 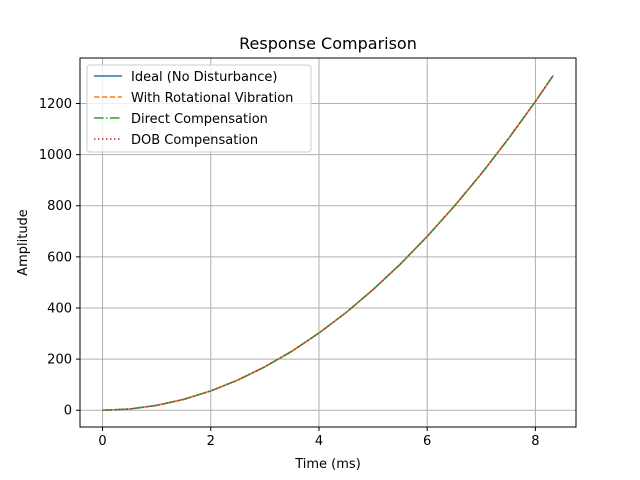 I want to click on y-tick-label: 400, so click(x=59, y=308).